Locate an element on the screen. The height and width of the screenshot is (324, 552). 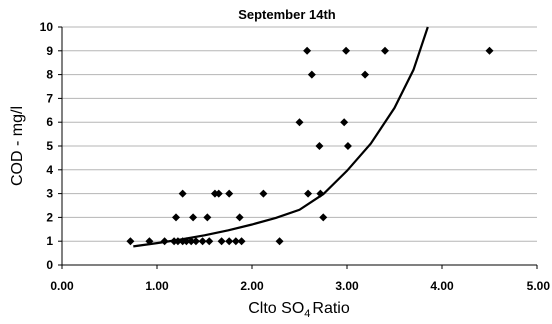
y-tick-label: 4 is located at coordinates (49, 170).